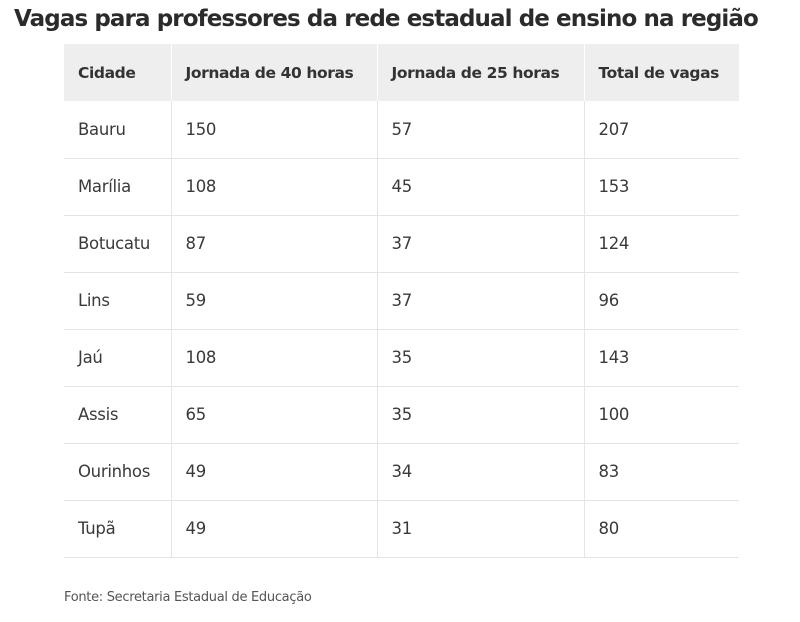  What do you see at coordinates (188, 597) in the screenshot?
I see `source-note: Fonte: Secretaria Estadual de Educação` at bounding box center [188, 597].